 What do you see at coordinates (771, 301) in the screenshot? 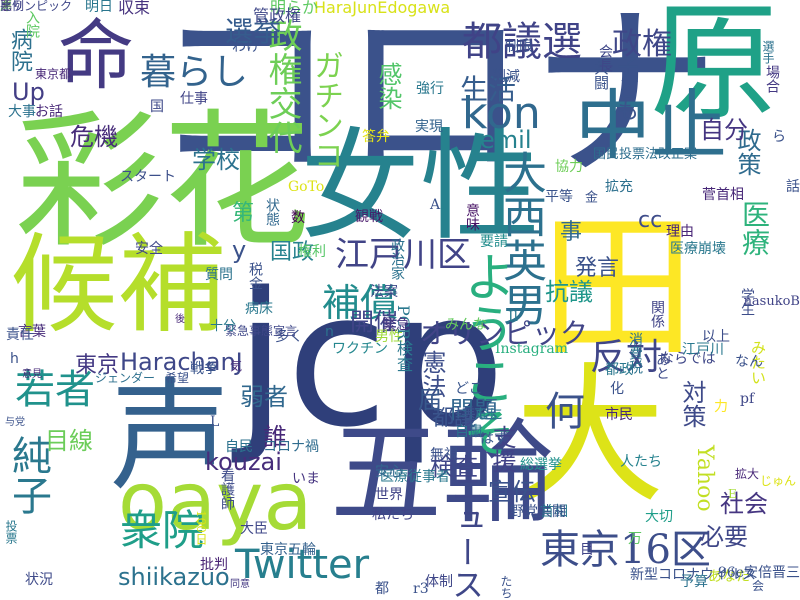
I see `word-148: nasukoB` at bounding box center [771, 301].